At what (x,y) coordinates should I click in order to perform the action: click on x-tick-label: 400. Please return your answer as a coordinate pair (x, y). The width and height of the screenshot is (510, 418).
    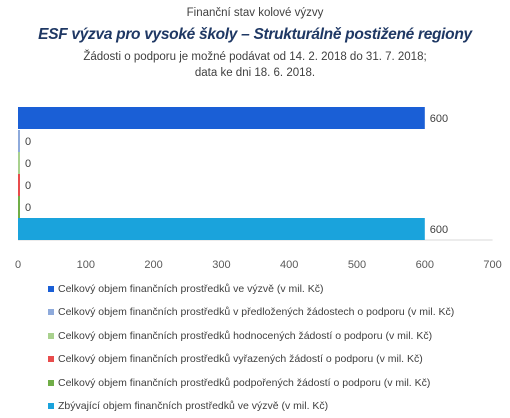
    Looking at the image, I should click on (289, 265).